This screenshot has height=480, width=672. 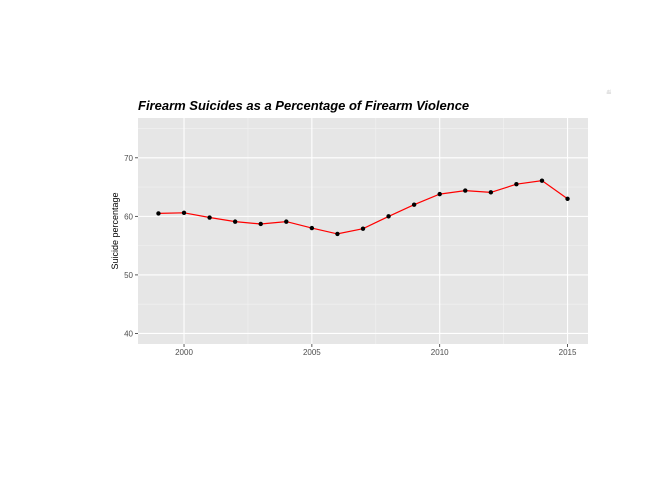 I want to click on y-tick-label: 60, so click(x=128, y=216).